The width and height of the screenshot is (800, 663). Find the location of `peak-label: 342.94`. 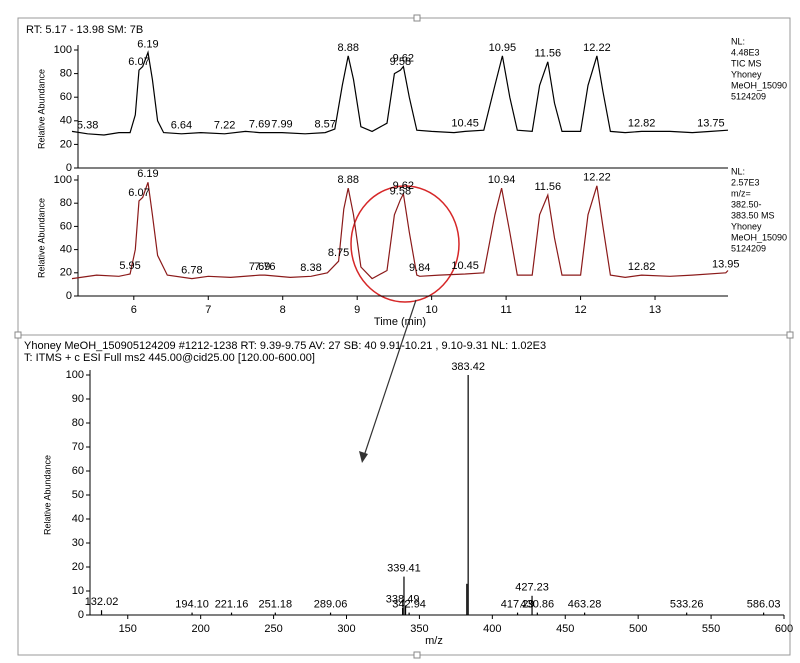

peak-label: 342.94 is located at coordinates (409, 605).